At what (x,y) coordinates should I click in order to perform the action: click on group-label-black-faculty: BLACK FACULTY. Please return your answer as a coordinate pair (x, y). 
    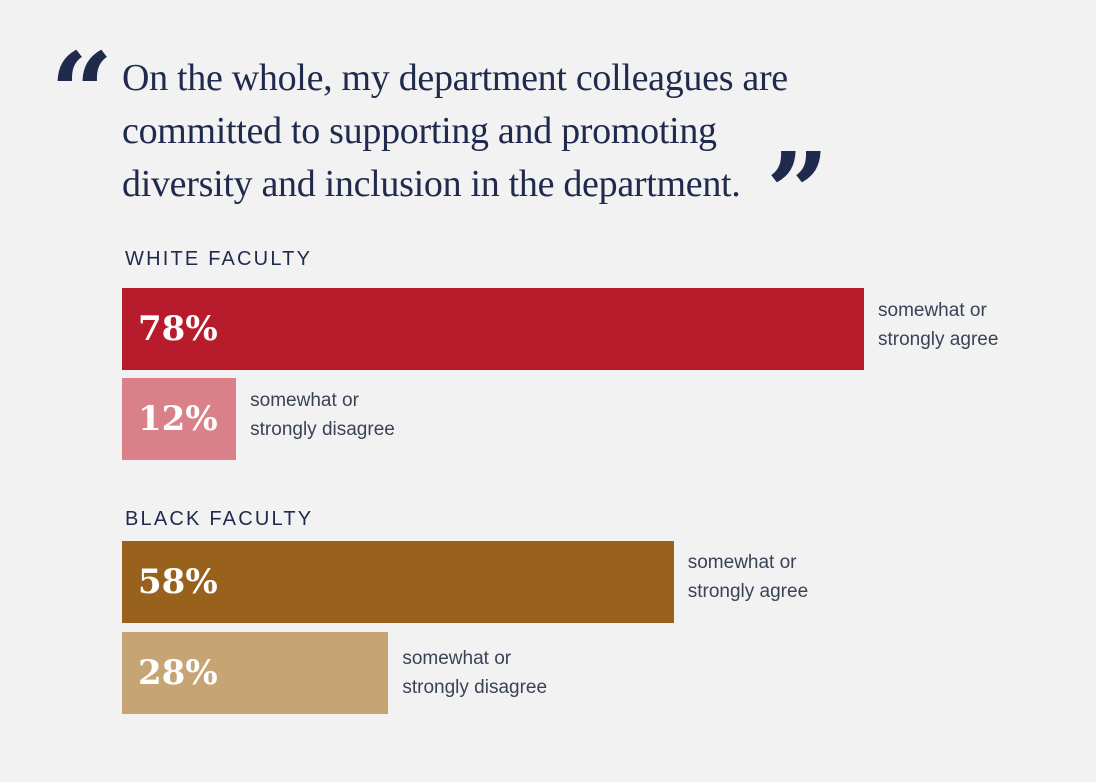
    Looking at the image, I should click on (219, 519).